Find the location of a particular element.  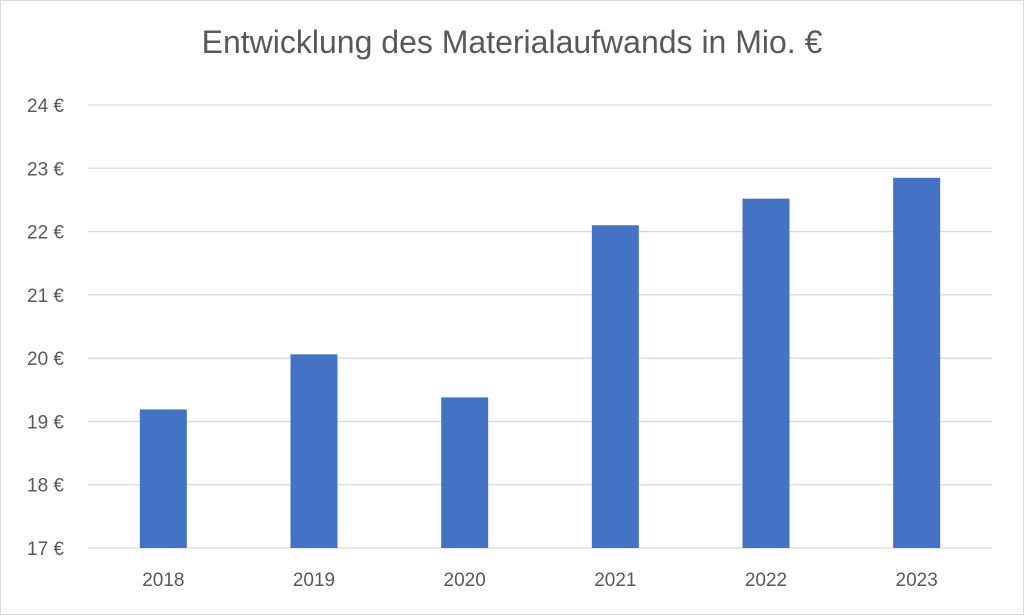

y-tick-label-24: 24 € is located at coordinates (45, 106).